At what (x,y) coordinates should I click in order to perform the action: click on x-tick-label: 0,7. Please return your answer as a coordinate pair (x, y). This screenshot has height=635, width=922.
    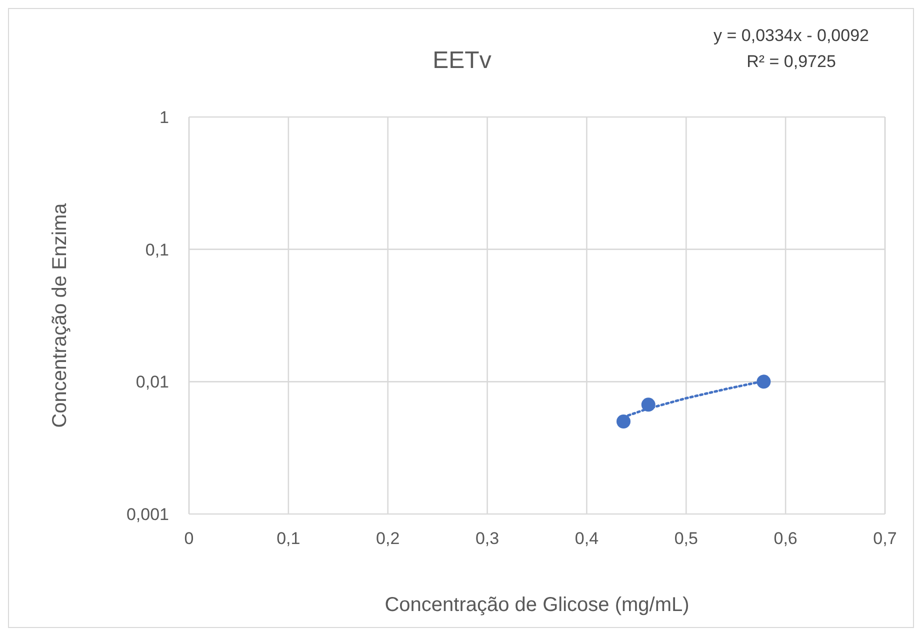
    Looking at the image, I should click on (885, 538).